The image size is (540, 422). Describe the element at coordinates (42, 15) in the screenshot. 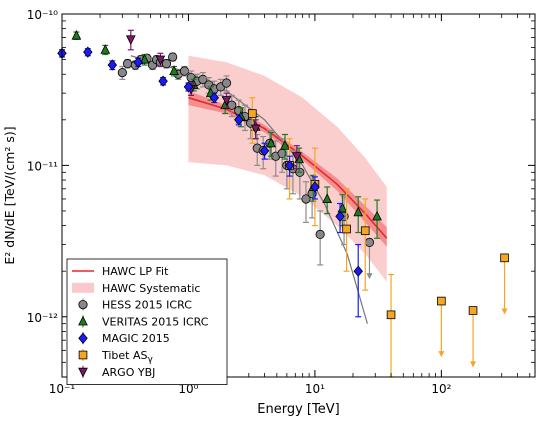

I see `y-tick-label: 10⁻¹⁰` at that location.